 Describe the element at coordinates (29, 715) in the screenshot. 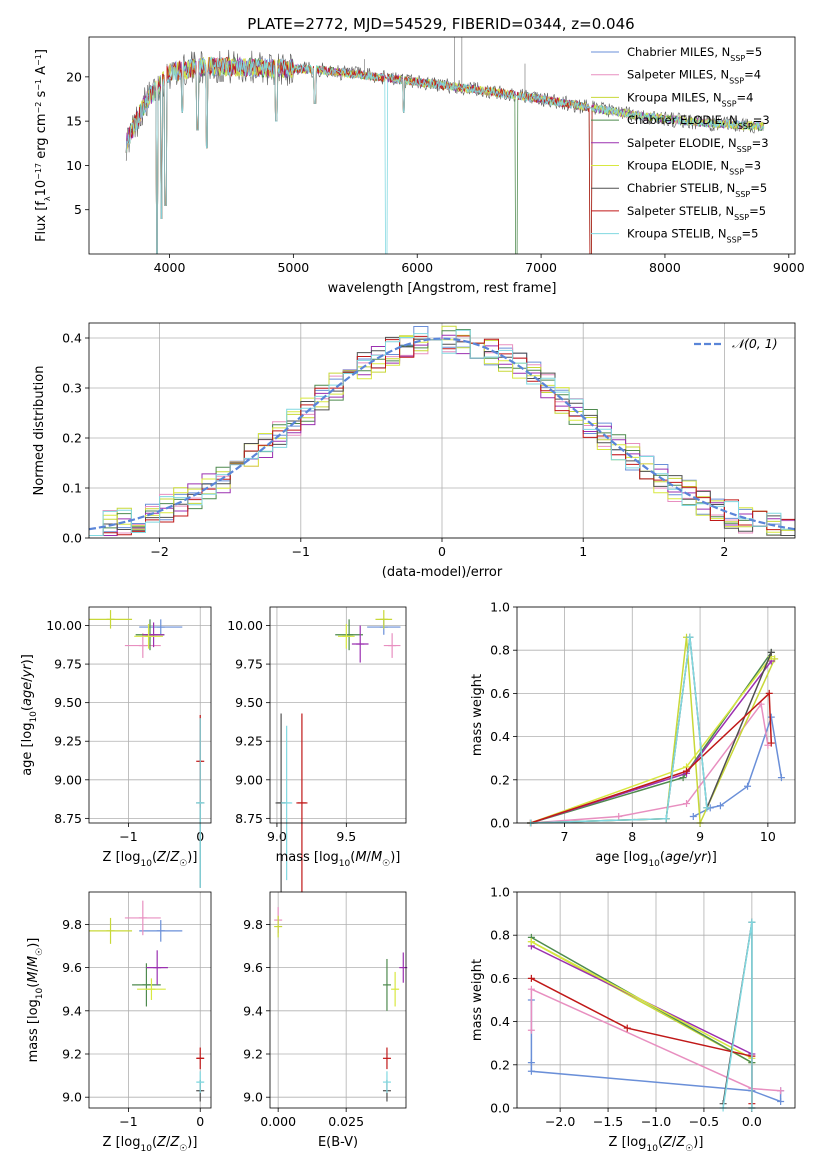

I see `age_vs_Z-ylabel: age [log10(age/yr)]` at that location.